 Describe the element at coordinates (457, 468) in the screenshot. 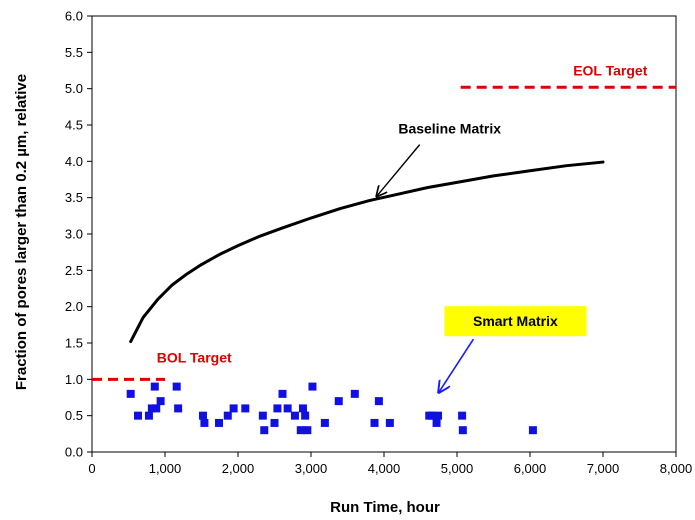

I see `x-tick-label: 5,000` at that location.